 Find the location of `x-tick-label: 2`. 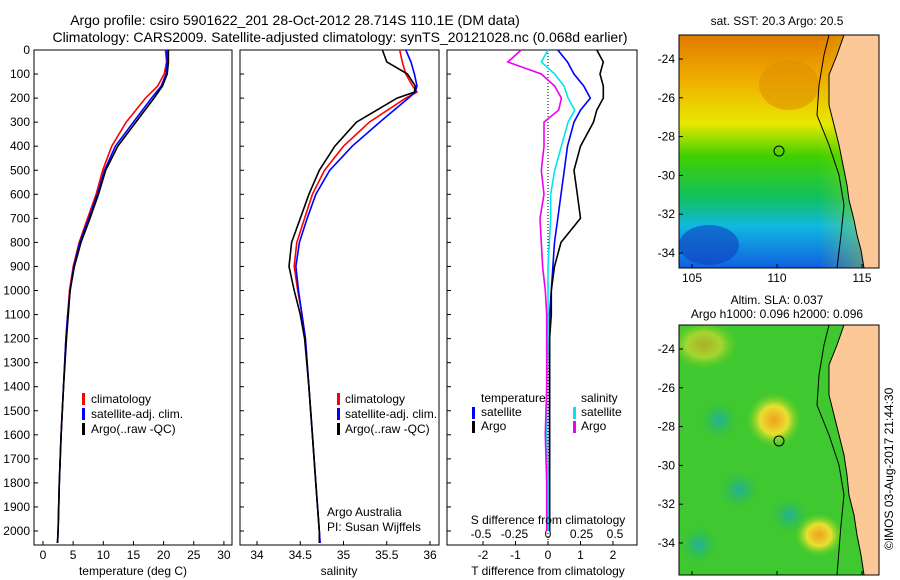

x-tick-label: 2 is located at coordinates (613, 555).